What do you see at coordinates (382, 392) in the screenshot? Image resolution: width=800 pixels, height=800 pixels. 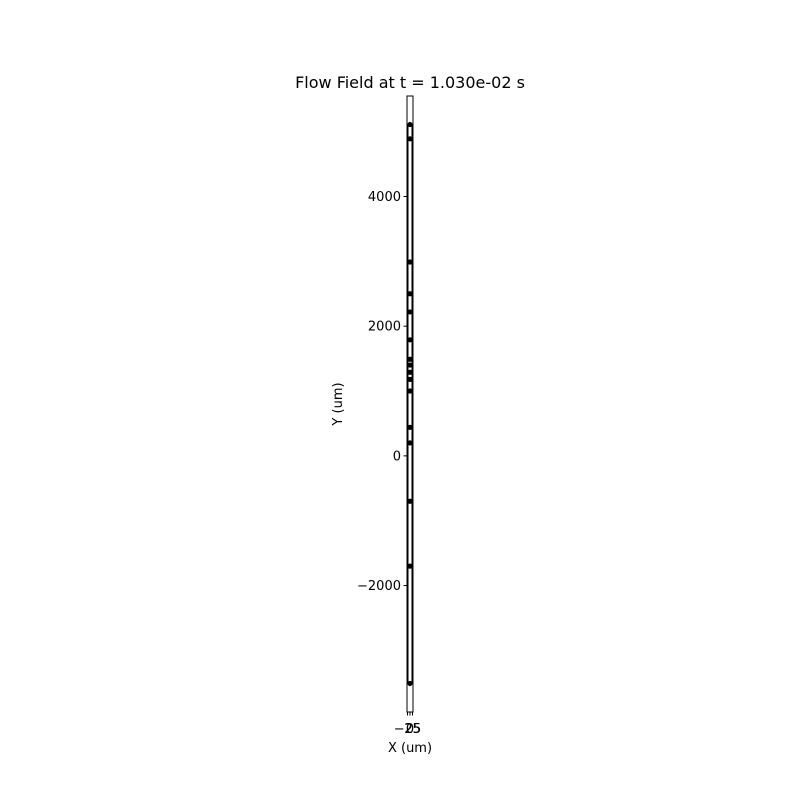 I see `y-axis-ticks: −2000 0 2000 4000` at bounding box center [382, 392].